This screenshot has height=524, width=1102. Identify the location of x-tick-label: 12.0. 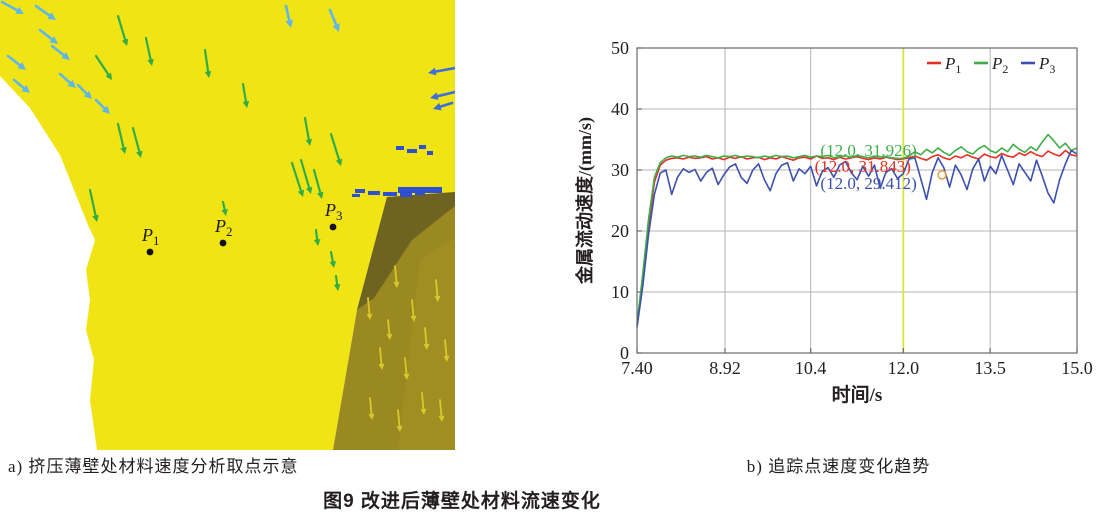
(904, 368).